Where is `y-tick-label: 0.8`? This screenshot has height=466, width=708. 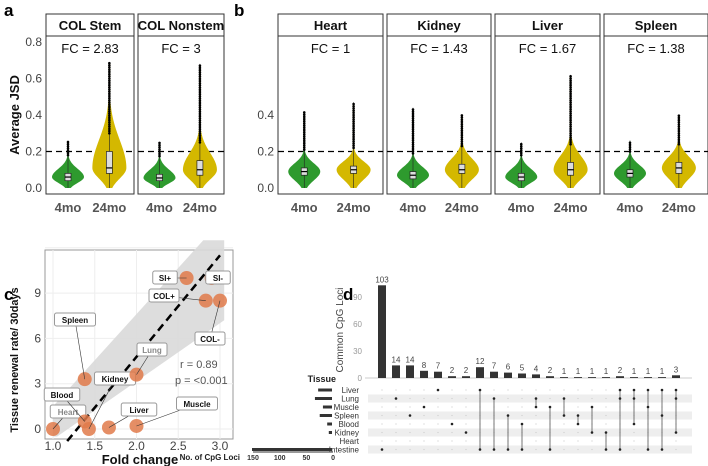
y-tick-label: 0.8 is located at coordinates (33, 42).